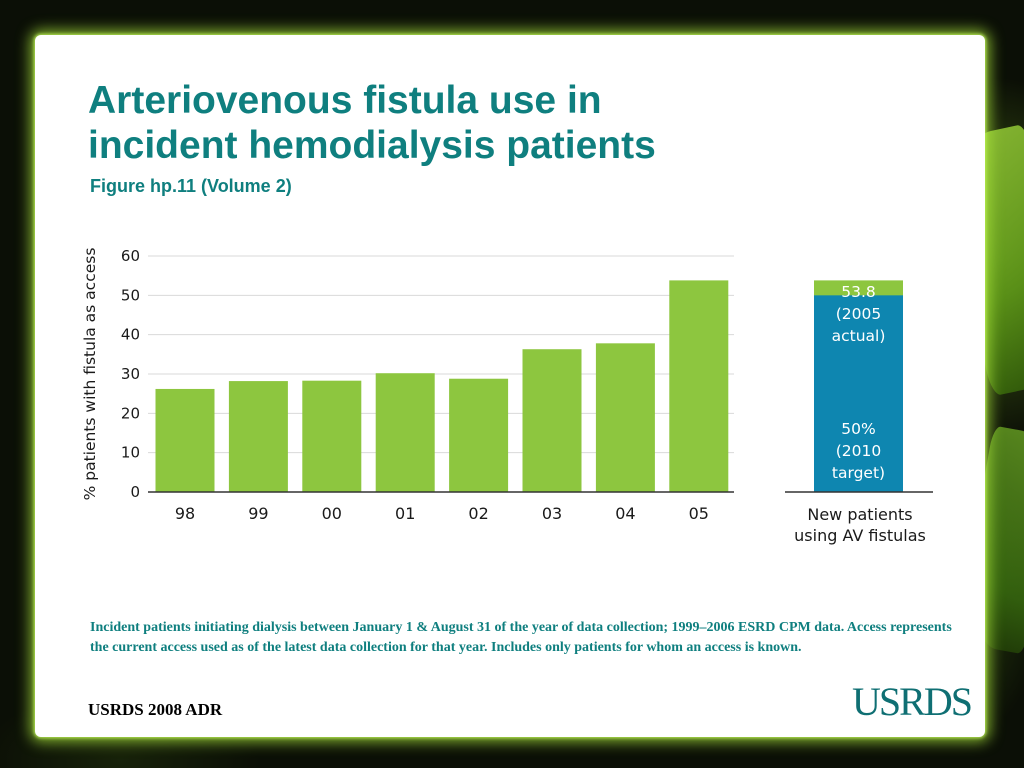  I want to click on target-bar, so click(858, 393).